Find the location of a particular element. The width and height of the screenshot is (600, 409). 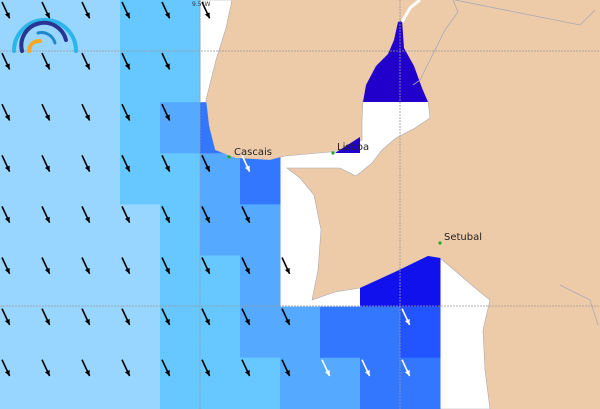

city-lisboa: Lisboa is located at coordinates (350, 148).